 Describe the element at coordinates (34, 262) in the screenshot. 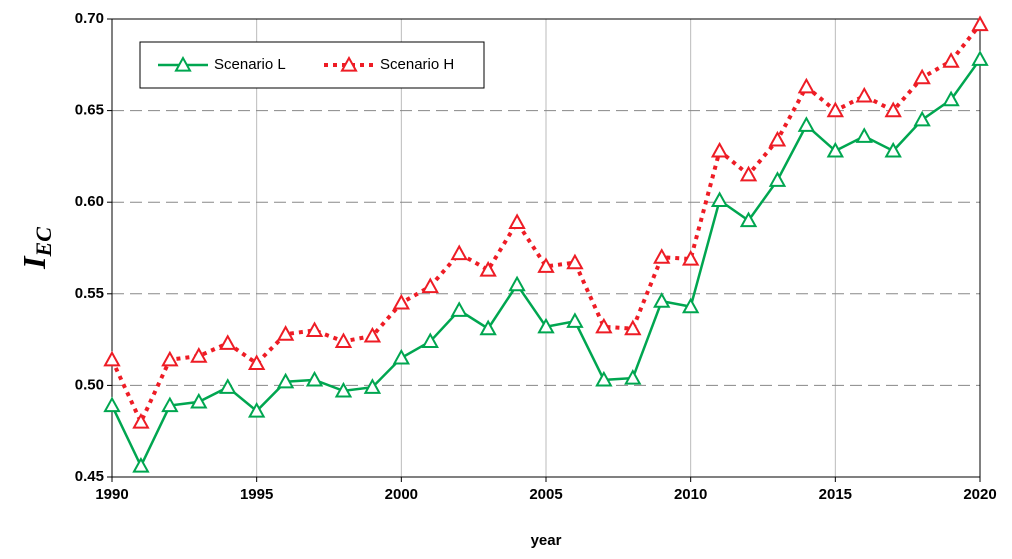

I see `y-axis-label-main: I` at that location.